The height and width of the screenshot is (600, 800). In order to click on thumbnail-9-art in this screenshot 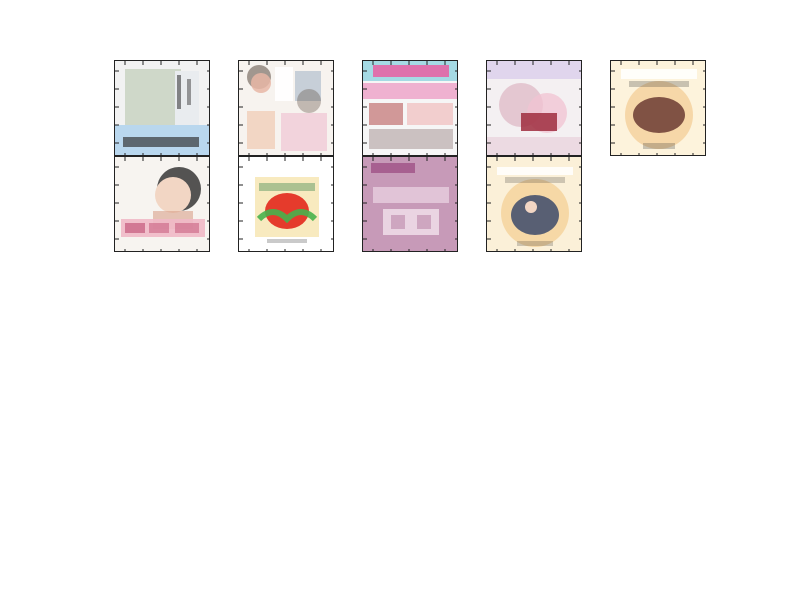, I will do `click(534, 204)`.